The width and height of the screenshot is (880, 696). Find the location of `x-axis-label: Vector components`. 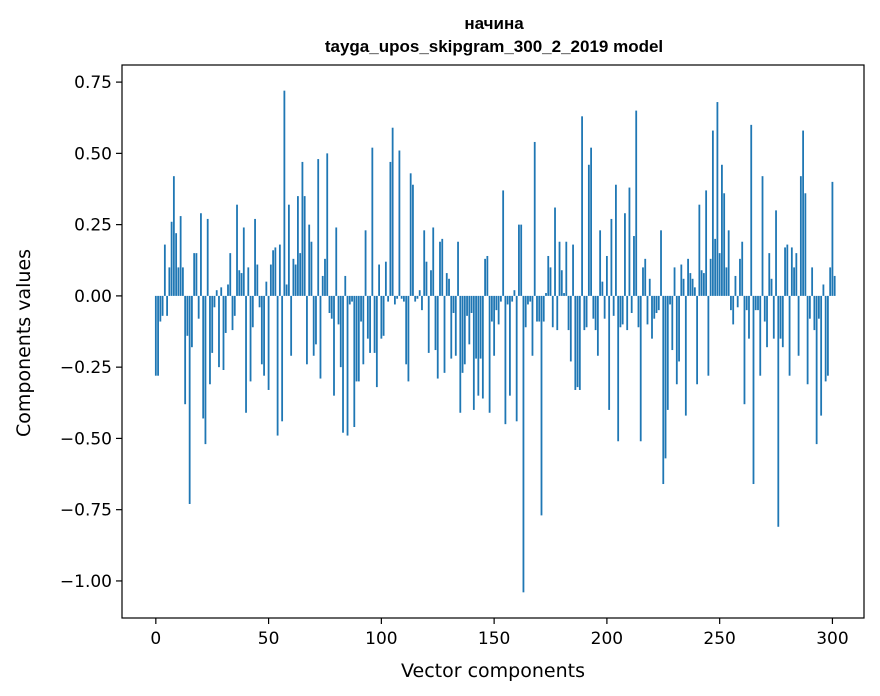

x-axis-label: Vector components is located at coordinates (493, 671).